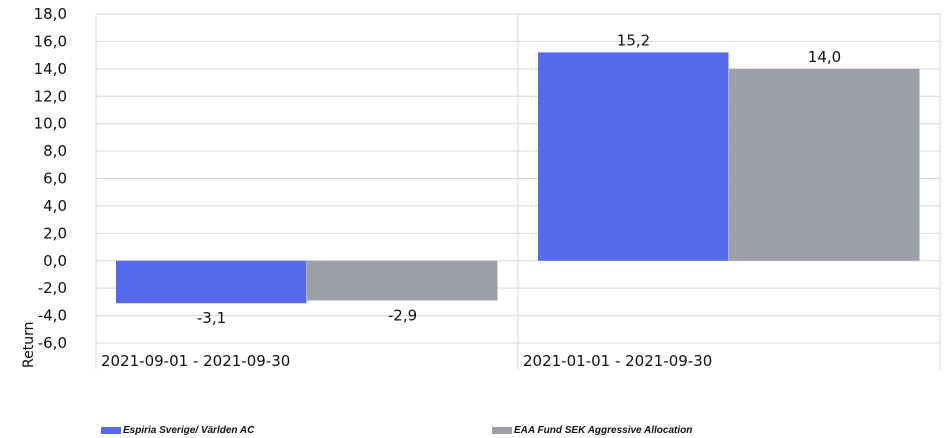 This screenshot has height=438, width=951. Describe the element at coordinates (211, 318) in the screenshot. I see `data-label: -3,1` at that location.